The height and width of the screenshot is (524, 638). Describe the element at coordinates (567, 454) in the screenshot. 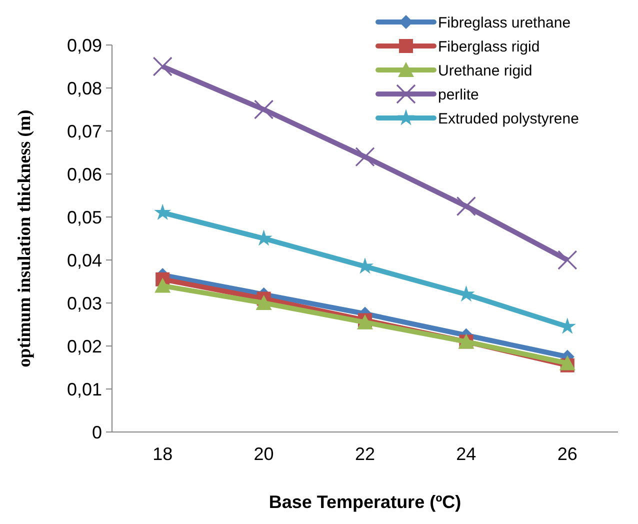

I see `x-tick-label: 26` at that location.